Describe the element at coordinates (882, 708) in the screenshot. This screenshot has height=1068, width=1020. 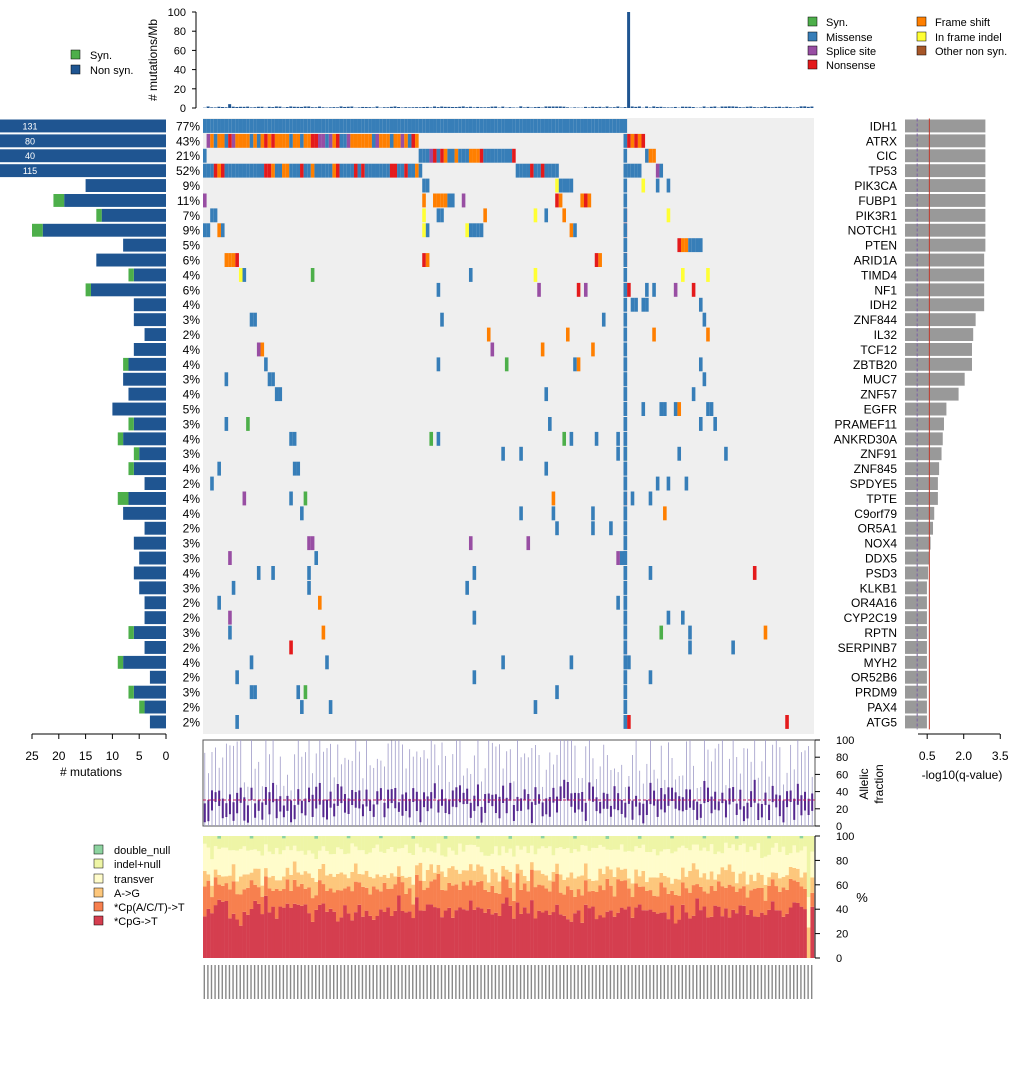
I see `gene-name: PAX4` at that location.